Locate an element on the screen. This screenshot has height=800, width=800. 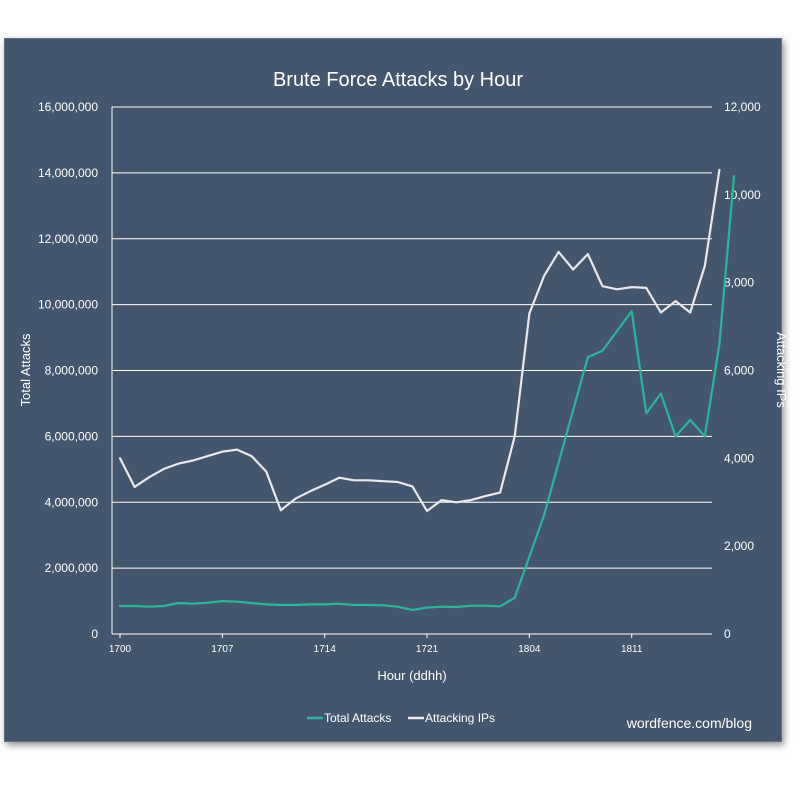
left-tick-label: 4,000,000 is located at coordinates (72, 502).